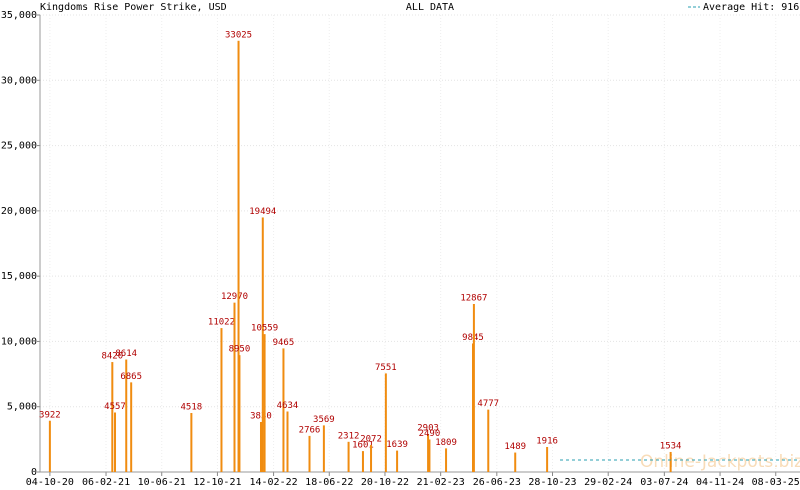  What do you see at coordinates (288, 406) in the screenshot?
I see `value-label: 4634` at bounding box center [288, 406].